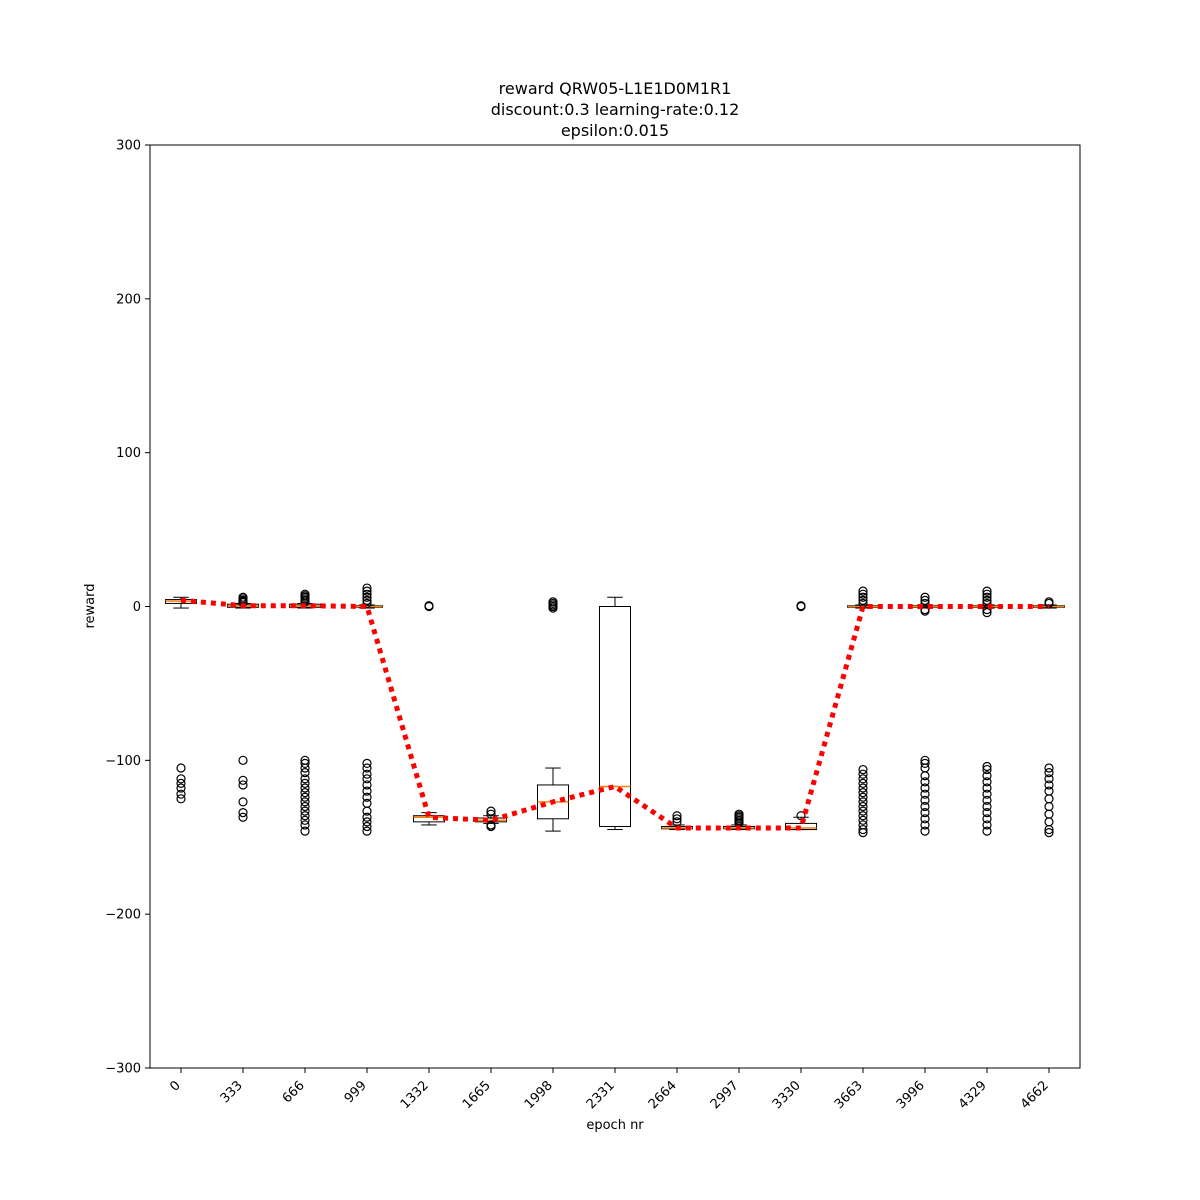 The height and width of the screenshot is (1200, 1200). What do you see at coordinates (137, 607) in the screenshot?
I see `y-tick-label: 0` at bounding box center [137, 607].